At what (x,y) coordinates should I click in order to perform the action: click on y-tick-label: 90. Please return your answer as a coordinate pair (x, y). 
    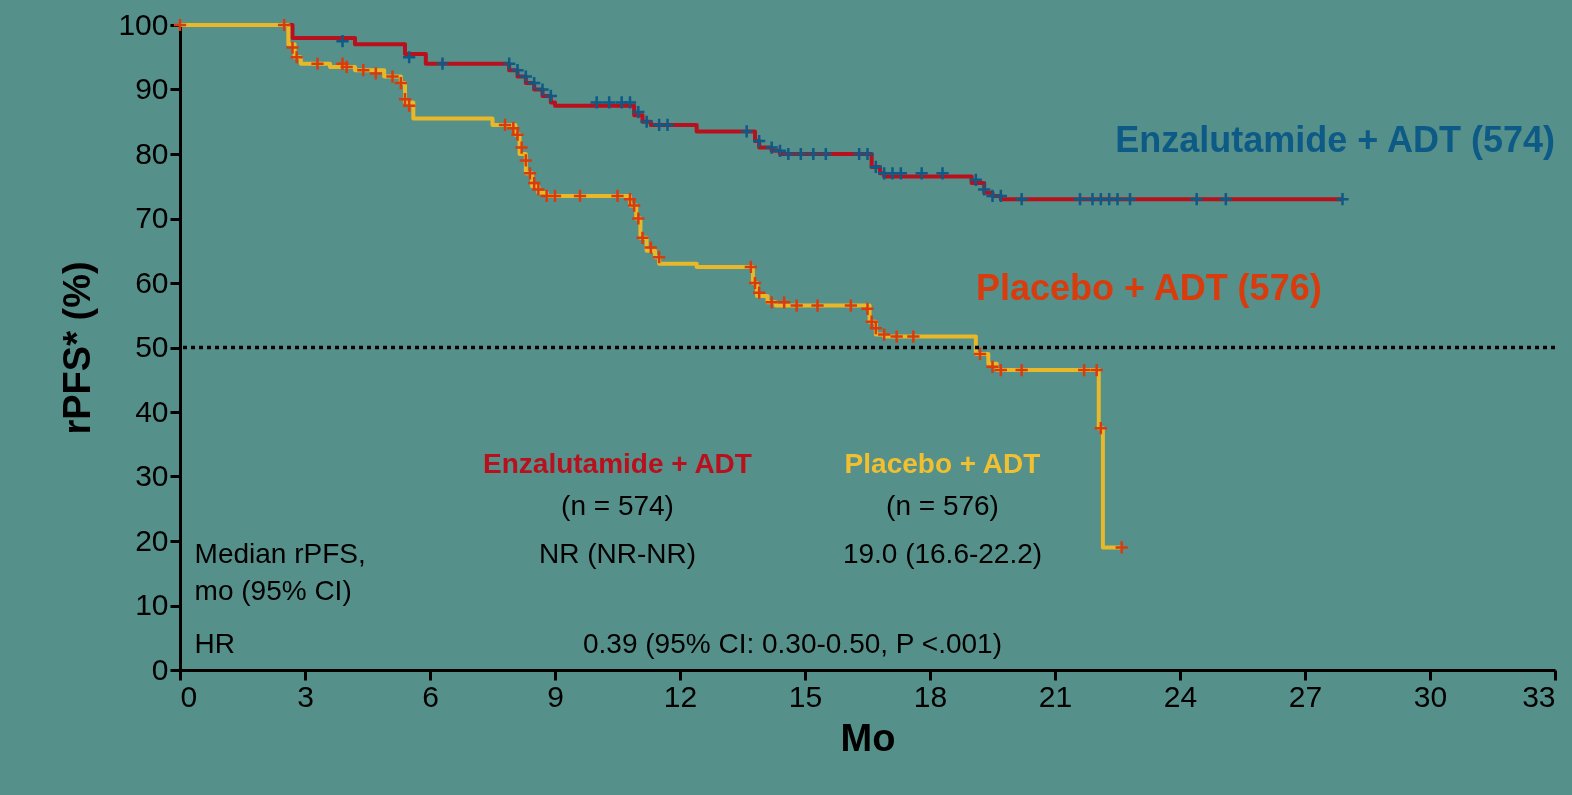
    Looking at the image, I should click on (152, 88).